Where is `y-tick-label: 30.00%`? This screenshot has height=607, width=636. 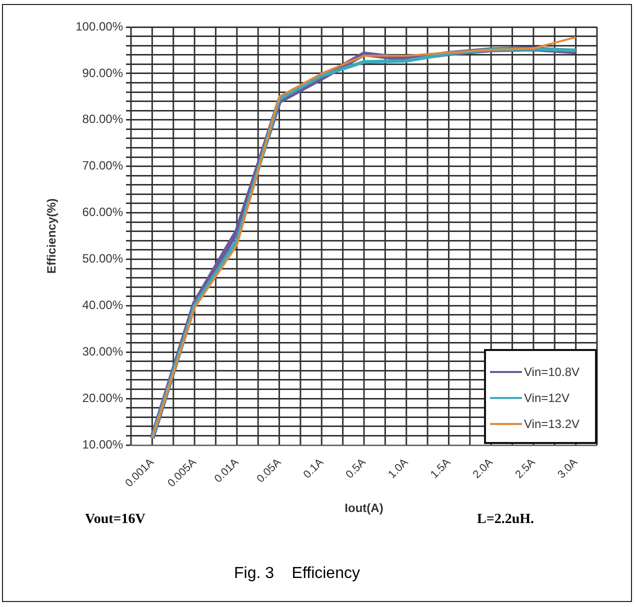
y-tick-label: 30.00% is located at coordinates (103, 351).